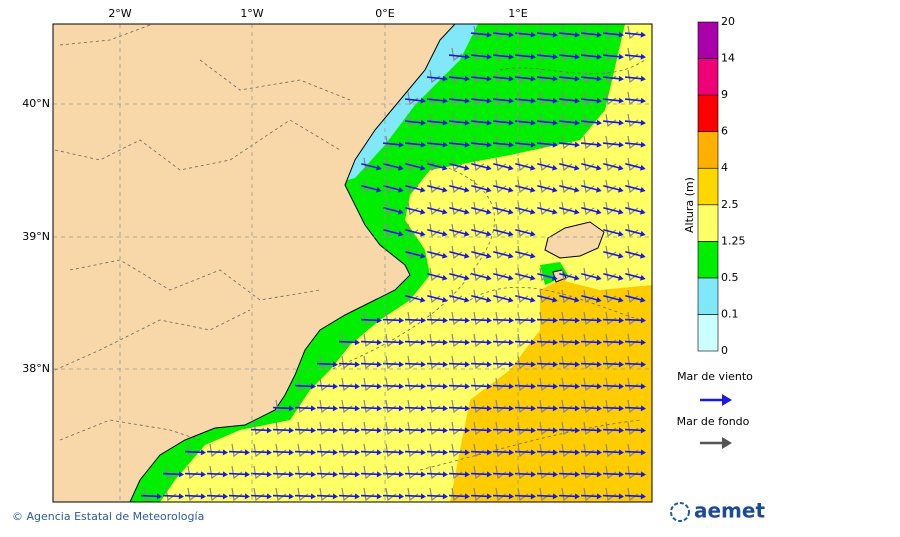  I want to click on orange-zone, so click(551, 391).